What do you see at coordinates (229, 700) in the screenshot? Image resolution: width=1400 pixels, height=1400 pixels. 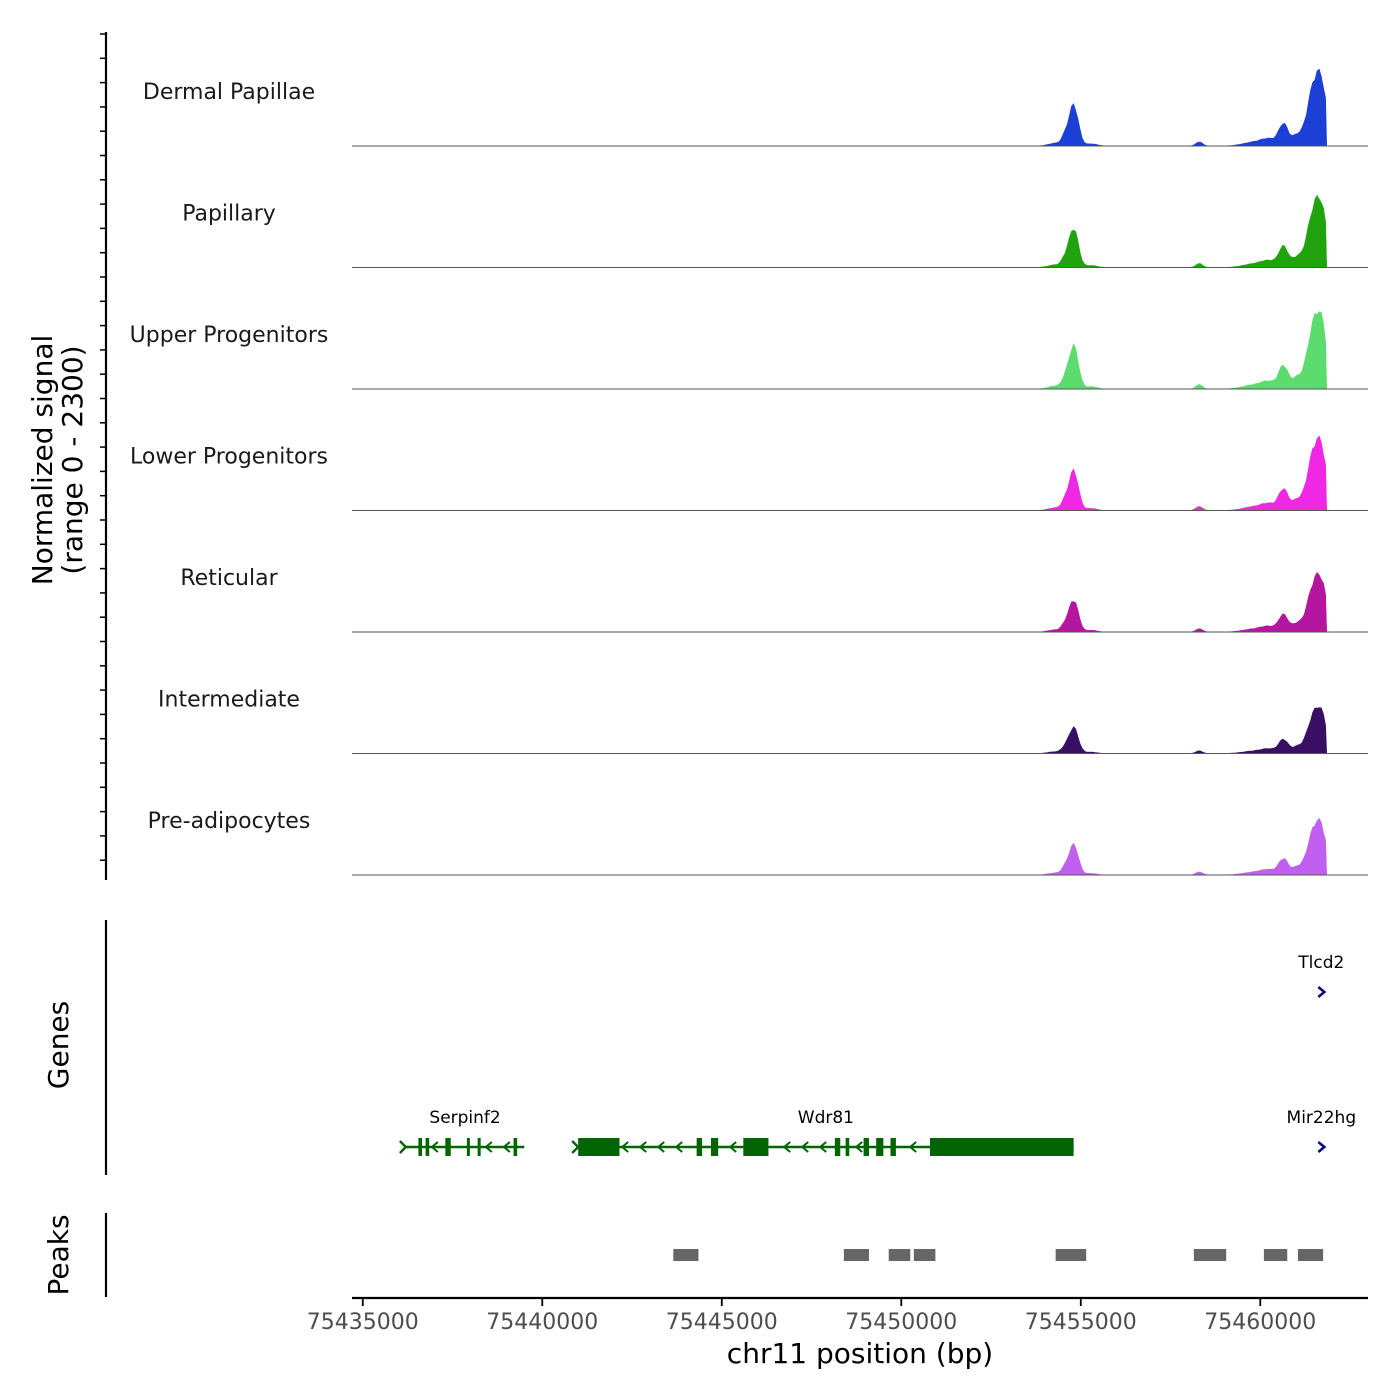 I see `track-label: Intermediate` at bounding box center [229, 700].